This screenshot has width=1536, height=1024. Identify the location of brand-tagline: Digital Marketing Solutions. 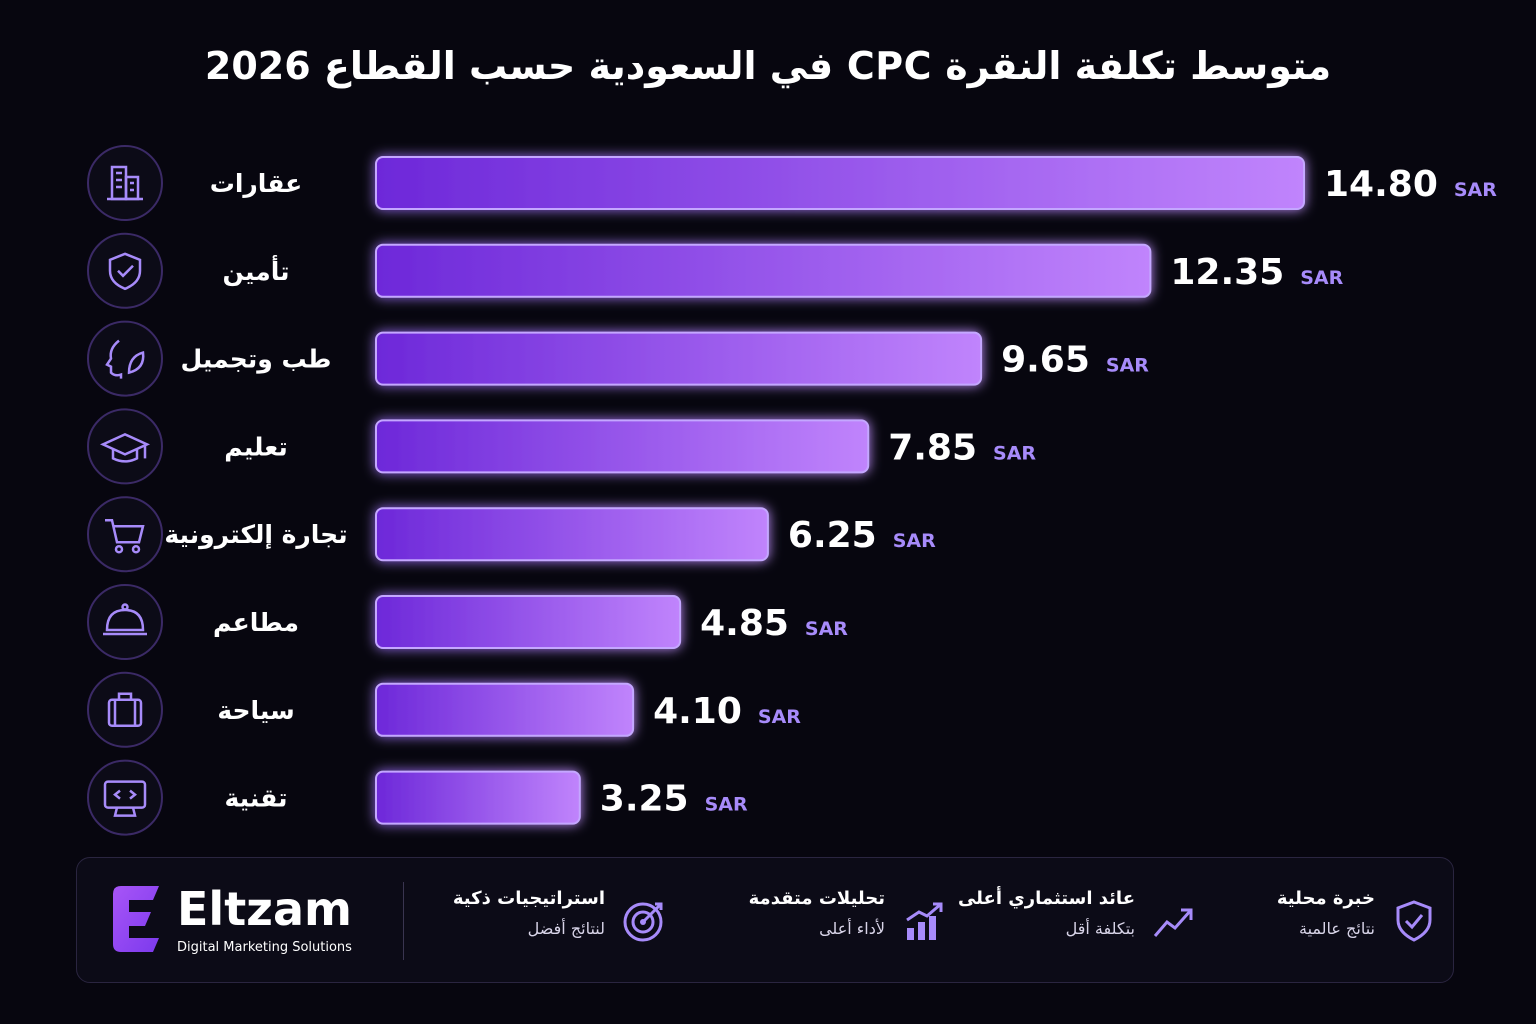
(264, 947).